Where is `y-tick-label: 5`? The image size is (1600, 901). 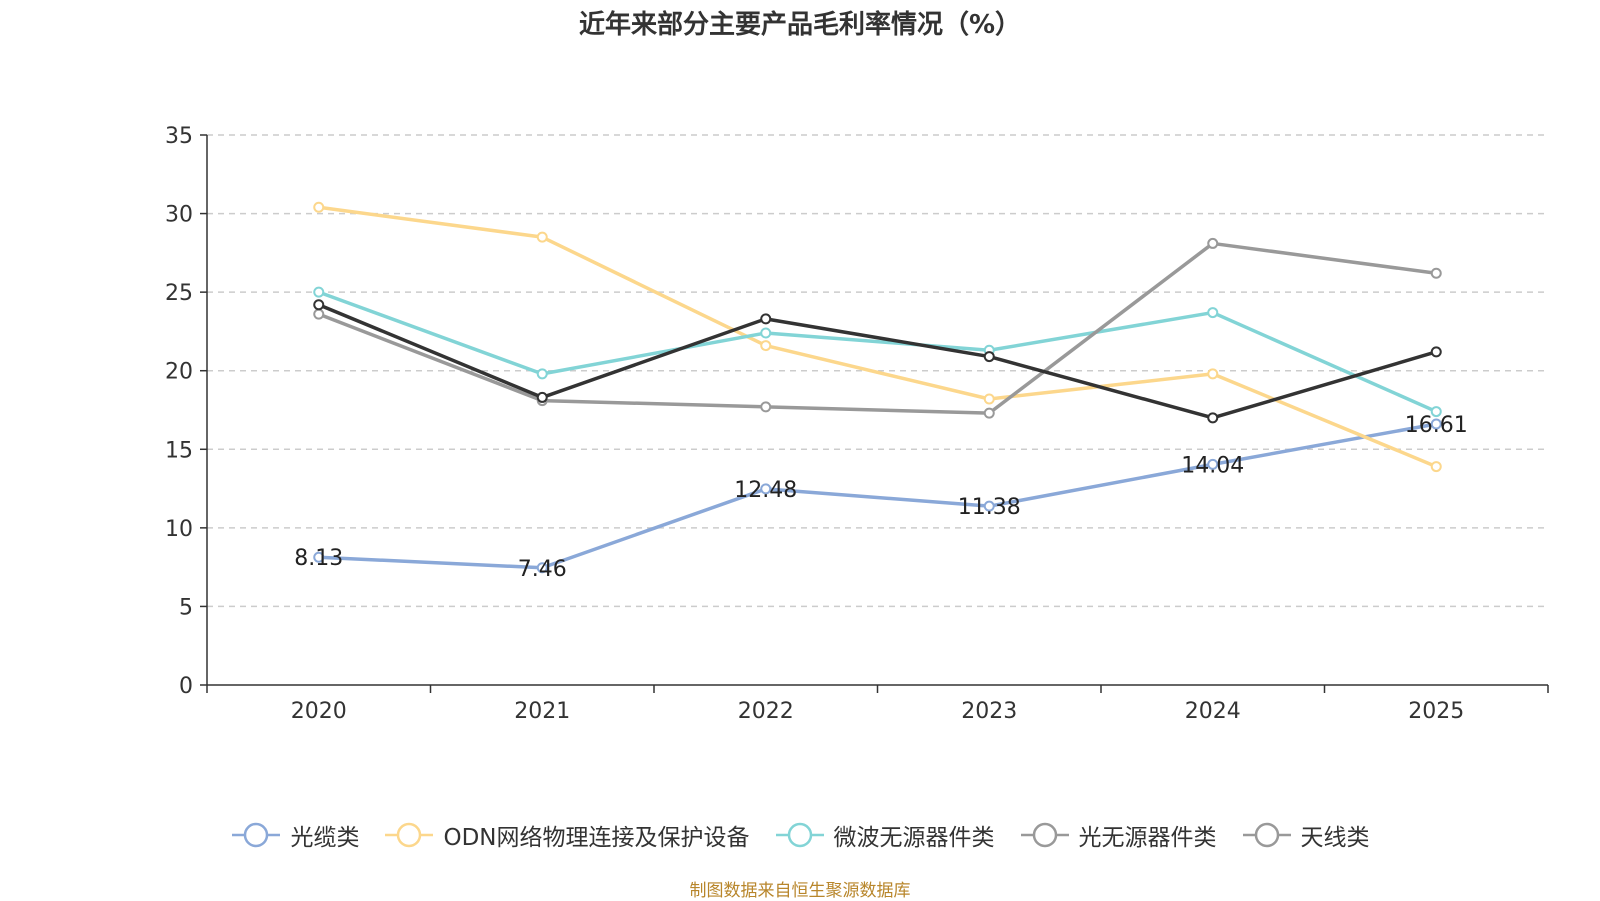
y-tick-label: 5 is located at coordinates (186, 607).